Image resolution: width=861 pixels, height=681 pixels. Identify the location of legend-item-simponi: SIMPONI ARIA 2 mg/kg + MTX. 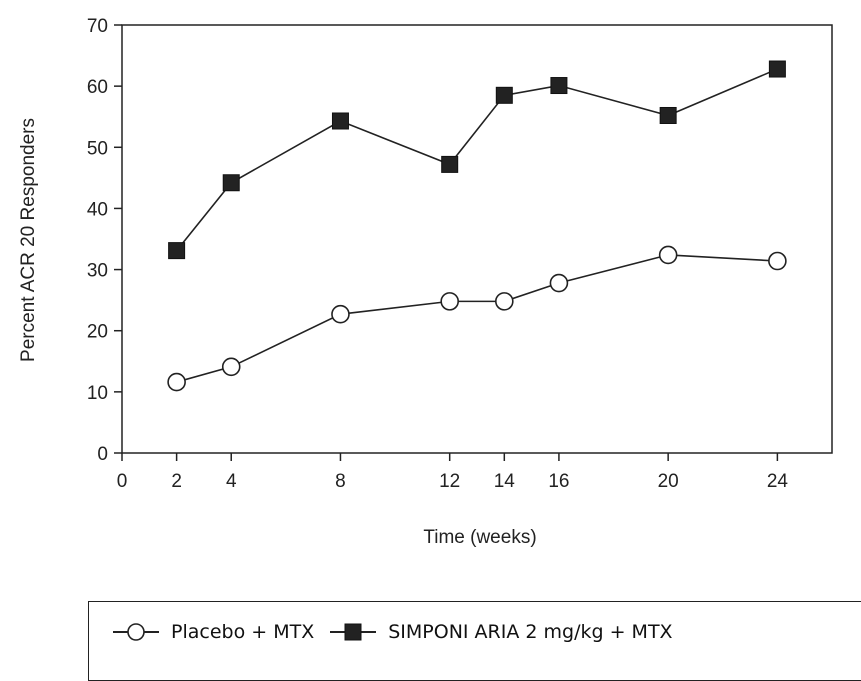
(500, 632).